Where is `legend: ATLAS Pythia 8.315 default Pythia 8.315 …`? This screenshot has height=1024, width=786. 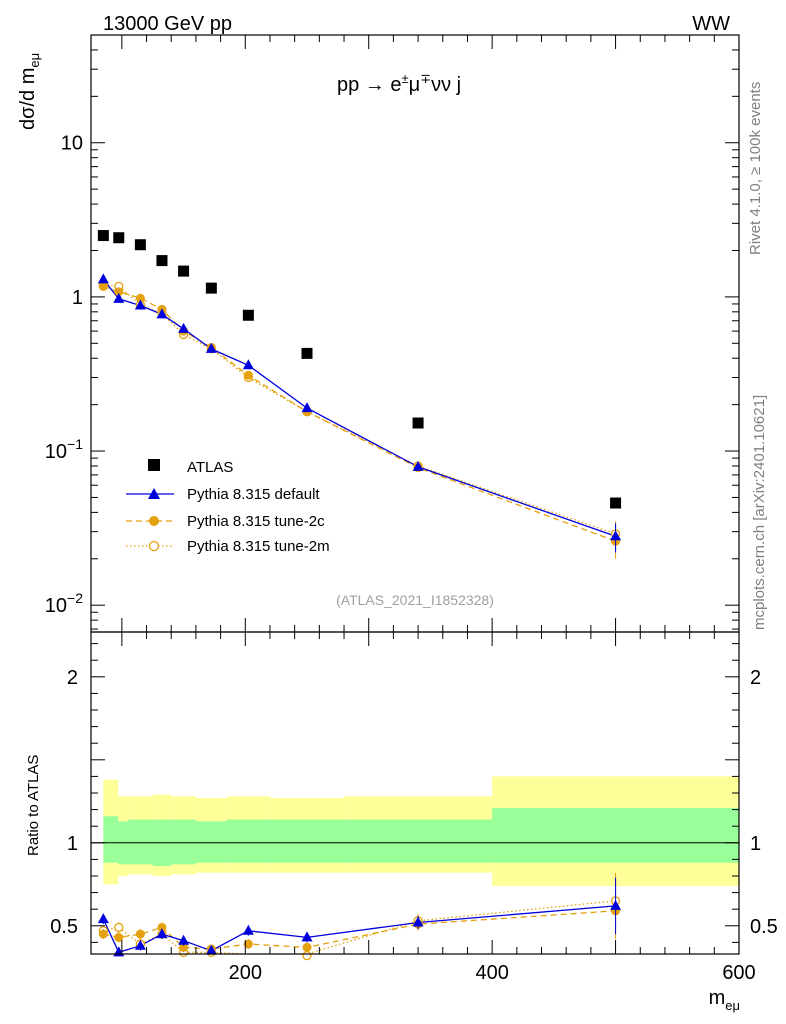 legend: ATLAS Pythia 8.315 default Pythia 8.315 … is located at coordinates (228, 507).